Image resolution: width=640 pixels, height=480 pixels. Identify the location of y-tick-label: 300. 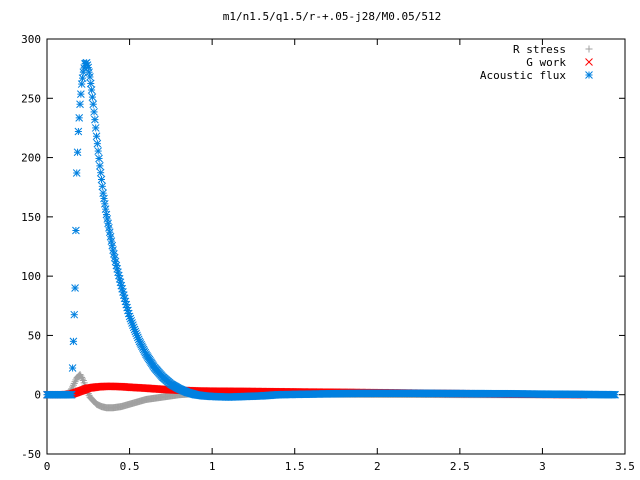
(31, 39).